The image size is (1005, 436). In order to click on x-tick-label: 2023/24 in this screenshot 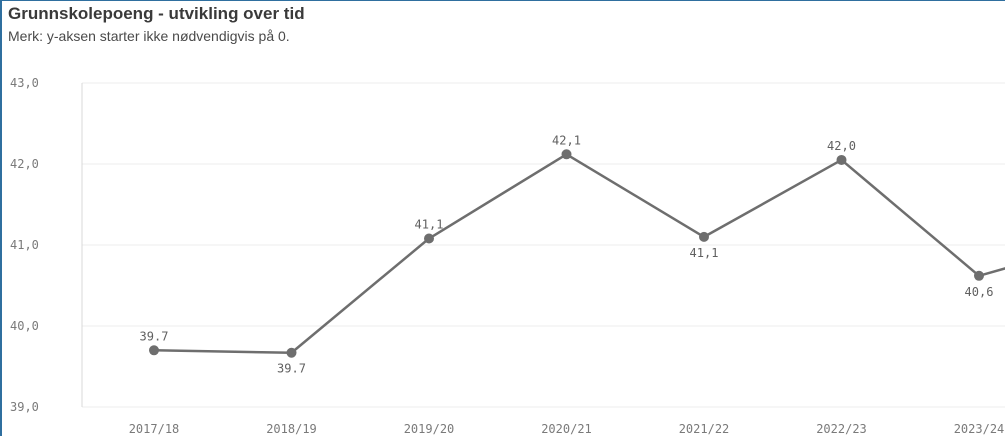, I will do `click(979, 429)`.